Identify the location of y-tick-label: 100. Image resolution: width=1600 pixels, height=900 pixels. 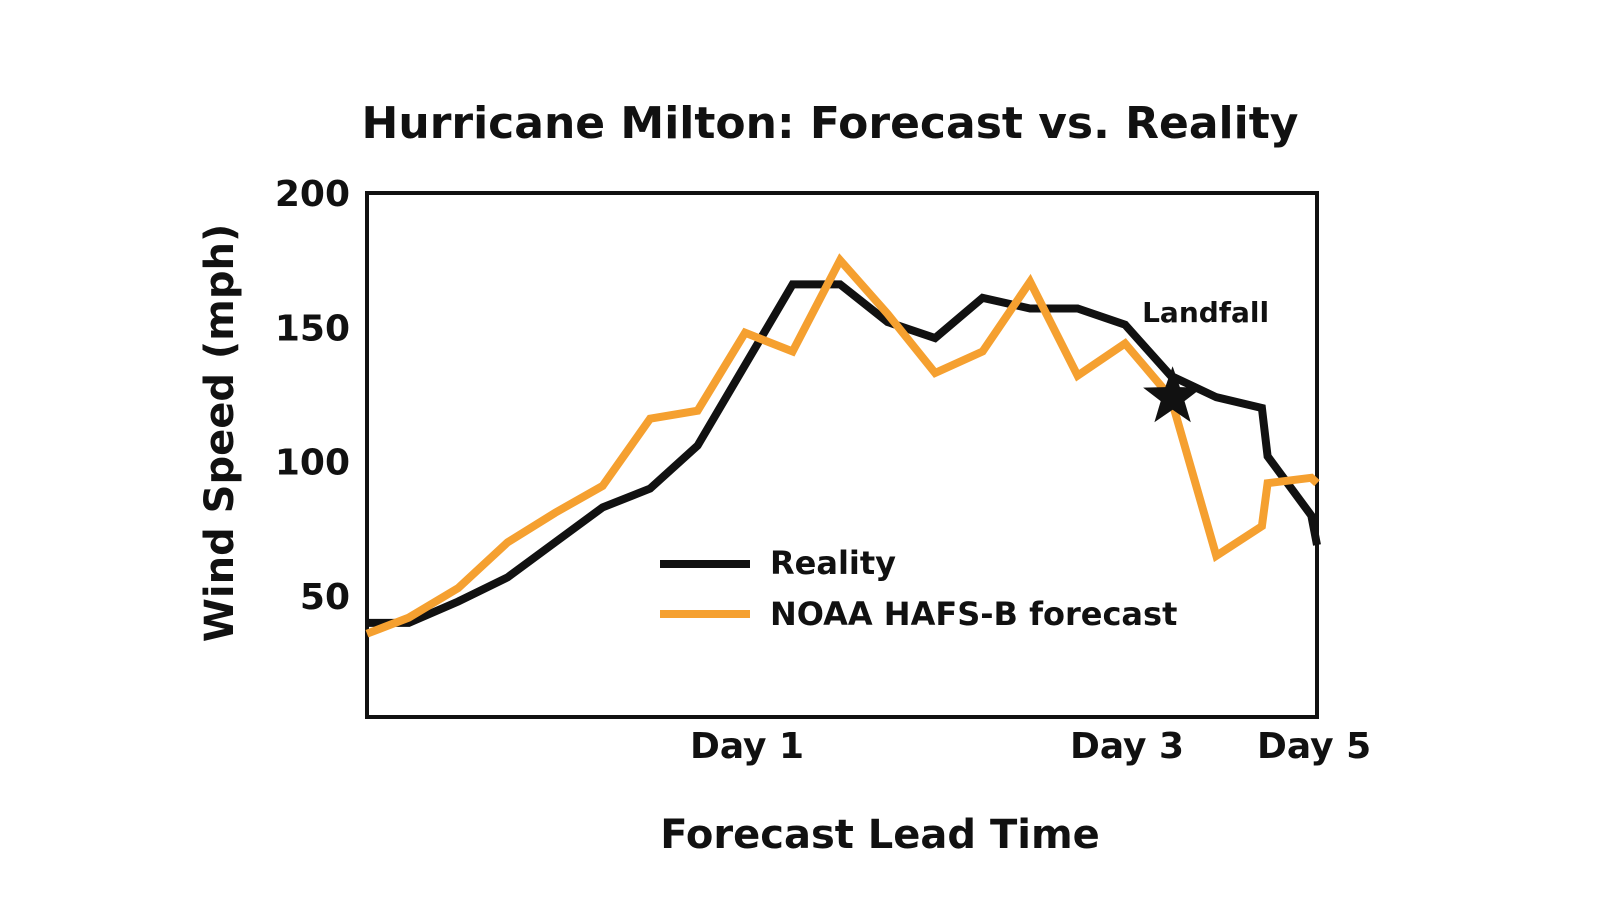
(312, 463).